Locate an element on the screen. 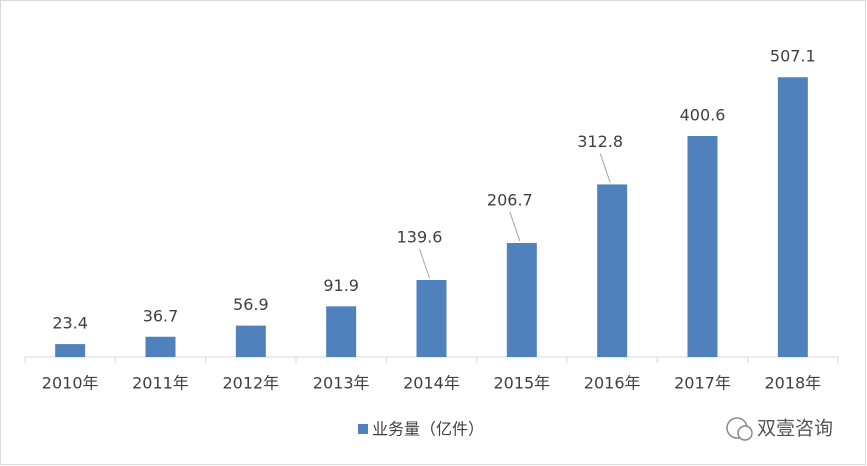 The width and height of the screenshot is (867, 466). data-label: 56.9 is located at coordinates (251, 304).